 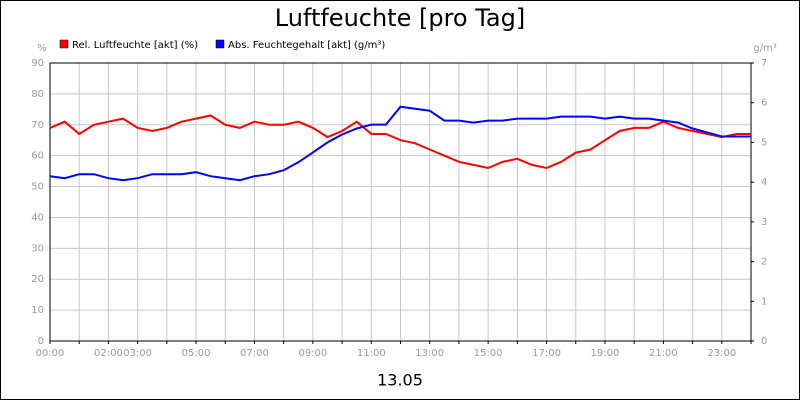 I want to click on y-tick-label: 0, so click(x=41, y=341).